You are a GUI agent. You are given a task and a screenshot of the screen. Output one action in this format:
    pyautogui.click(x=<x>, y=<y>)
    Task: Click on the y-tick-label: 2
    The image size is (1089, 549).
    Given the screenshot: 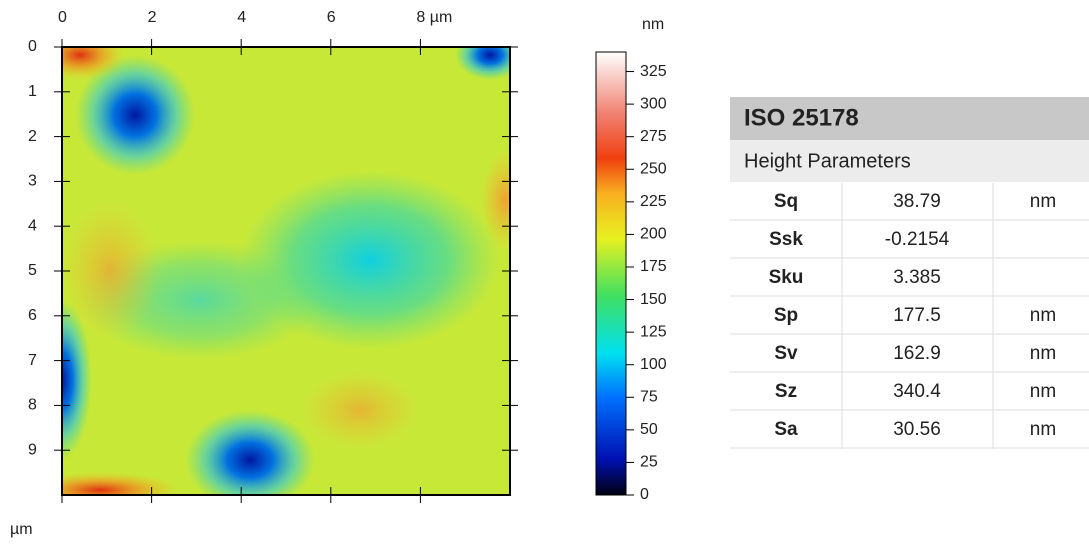 What is the action you would take?
    pyautogui.click(x=32, y=136)
    